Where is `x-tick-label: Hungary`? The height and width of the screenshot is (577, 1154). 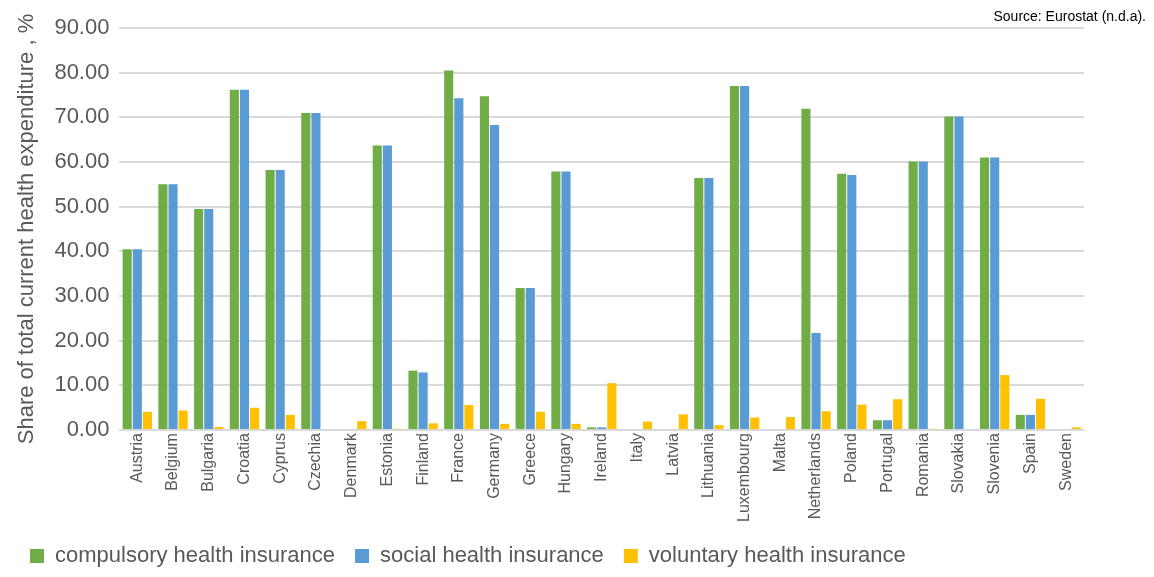 x-tick-label: Hungary is located at coordinates (565, 463).